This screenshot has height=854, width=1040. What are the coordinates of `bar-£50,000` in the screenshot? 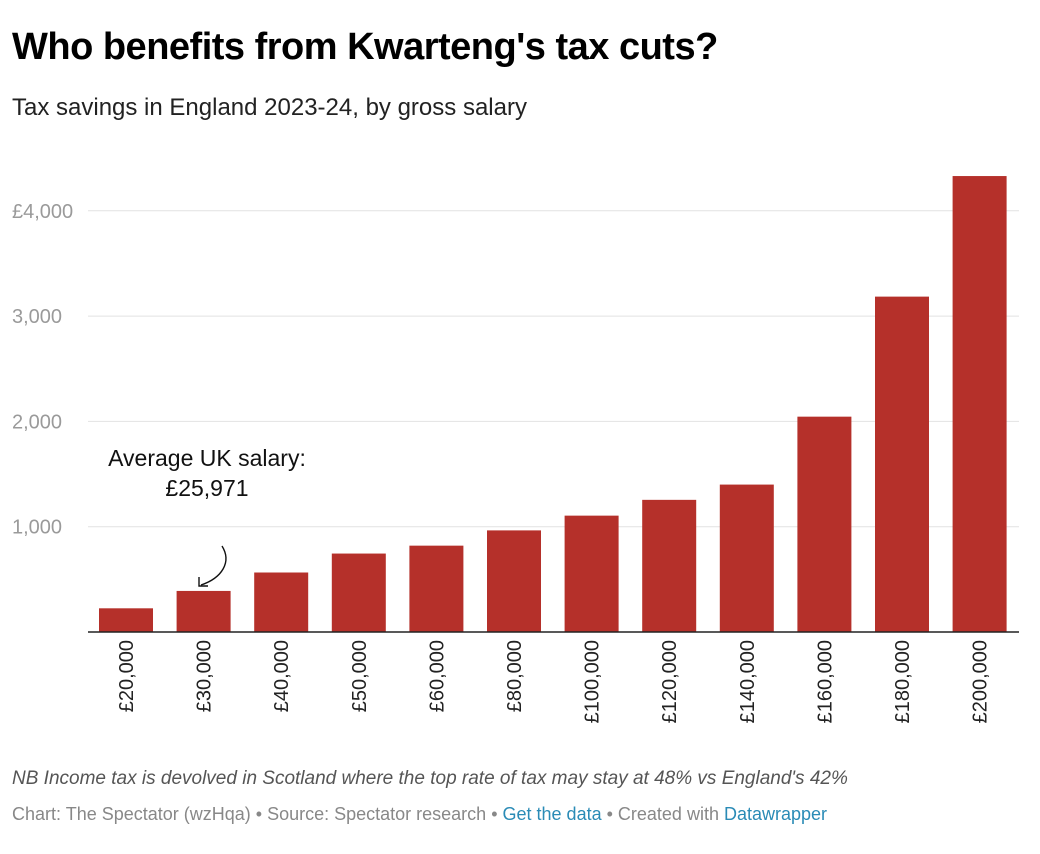 It's located at (358, 592).